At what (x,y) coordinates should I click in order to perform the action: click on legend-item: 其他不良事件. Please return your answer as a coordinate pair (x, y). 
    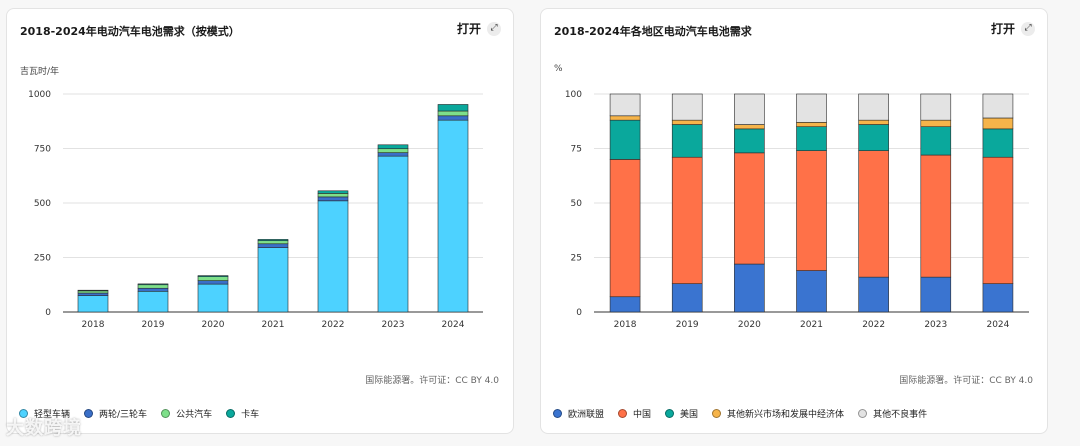
    Looking at the image, I should click on (892, 413).